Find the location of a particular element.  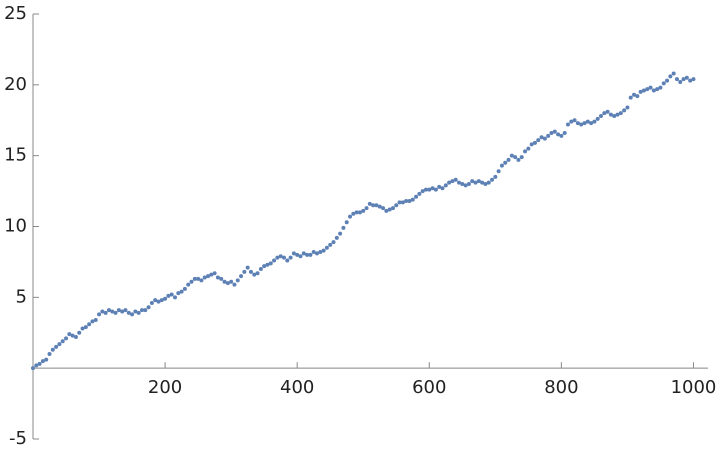

y-tick-label: 20 is located at coordinates (15, 84).